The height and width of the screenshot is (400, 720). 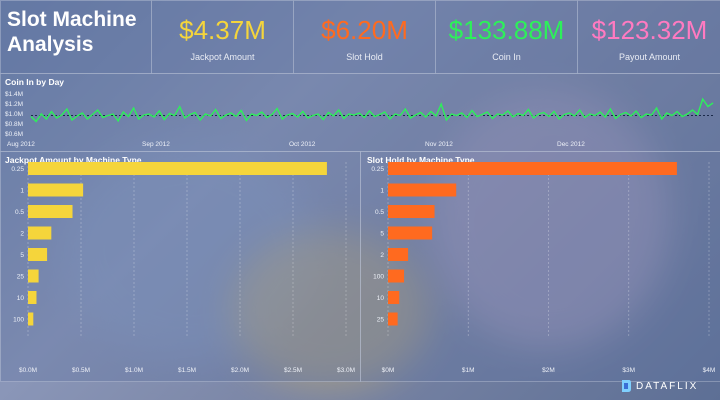 What do you see at coordinates (14, 104) in the screenshot?
I see `y-tick-label: $1.2M` at bounding box center [14, 104].